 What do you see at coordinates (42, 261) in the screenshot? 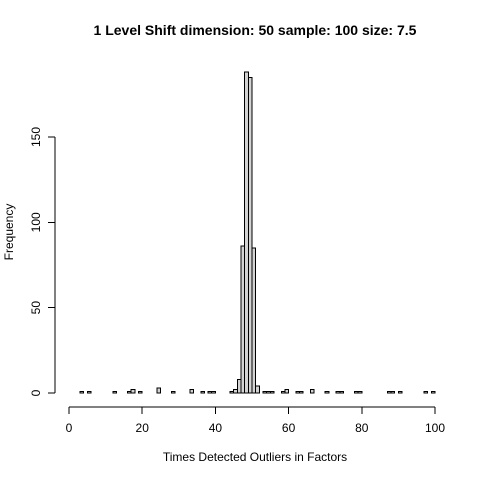
I see `y-axis: 0 50 100 150` at bounding box center [42, 261].